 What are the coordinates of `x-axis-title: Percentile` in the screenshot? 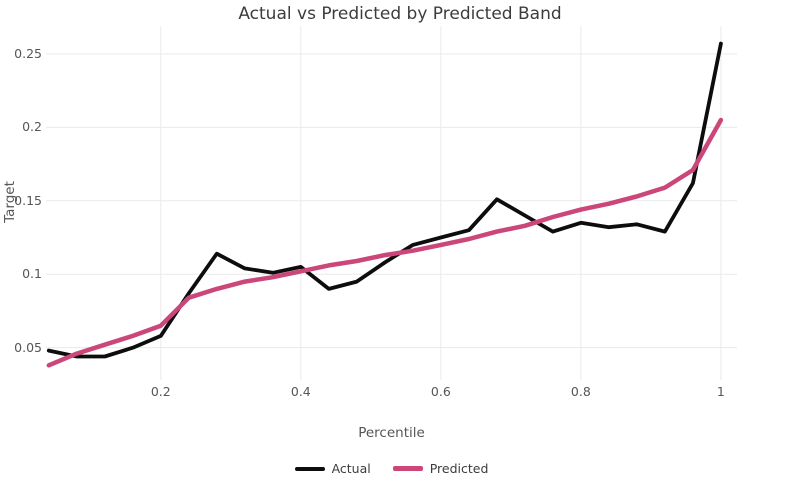 It's located at (391, 433).